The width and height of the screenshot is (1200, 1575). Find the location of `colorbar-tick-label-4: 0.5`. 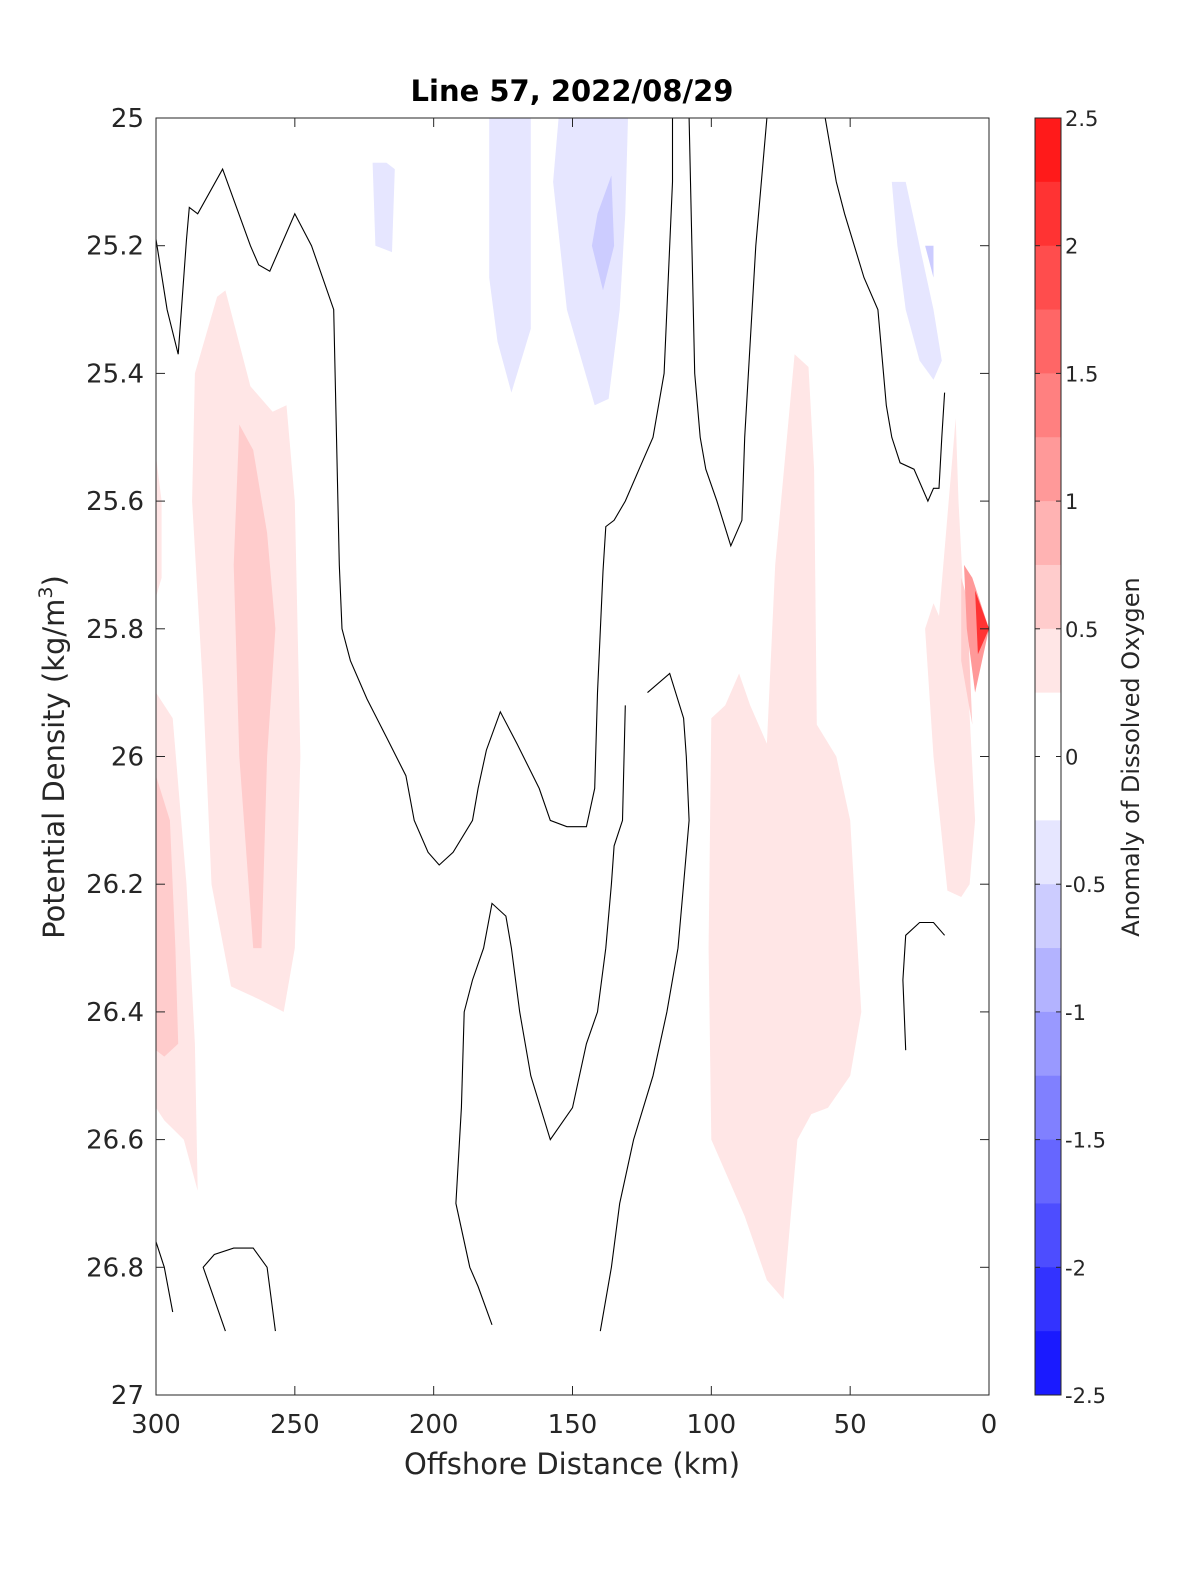

colorbar-tick-label-4: 0.5 is located at coordinates (1081, 630).